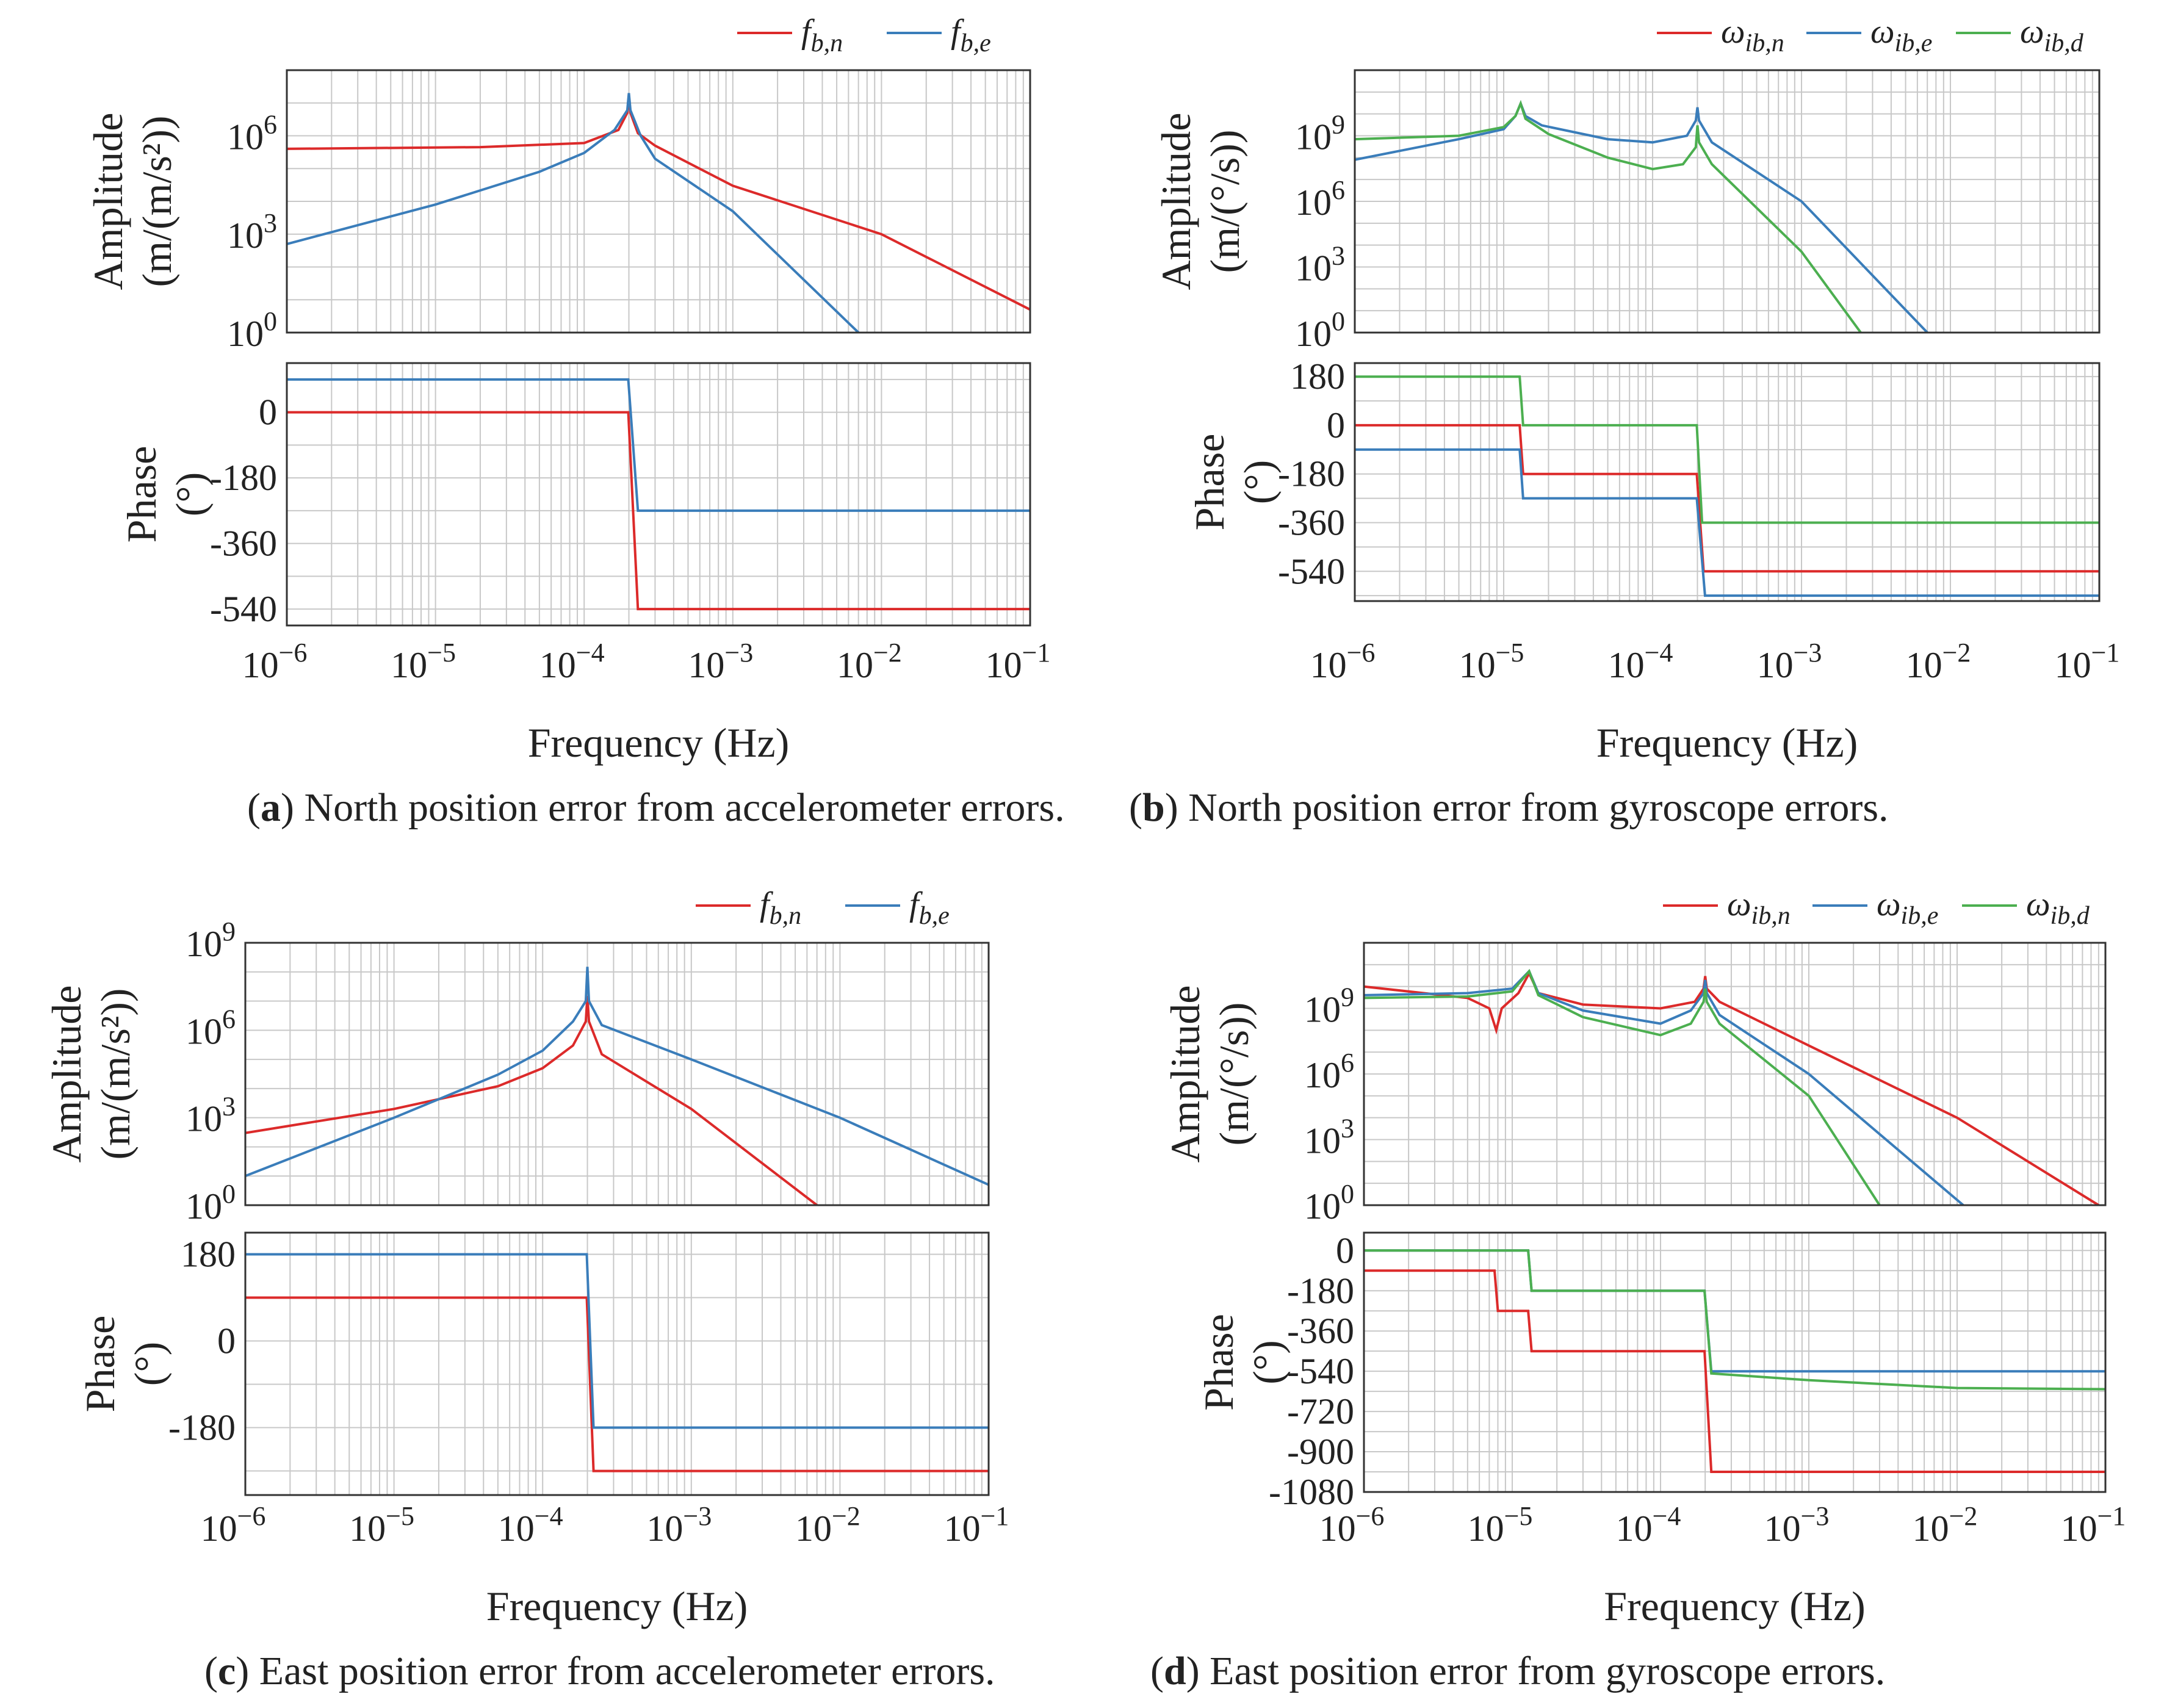 The height and width of the screenshot is (1708, 2164). What do you see at coordinates (115, 1074) in the screenshot?
I see `amplitude-axis-unit: (m/(m/s²))` at bounding box center [115, 1074].